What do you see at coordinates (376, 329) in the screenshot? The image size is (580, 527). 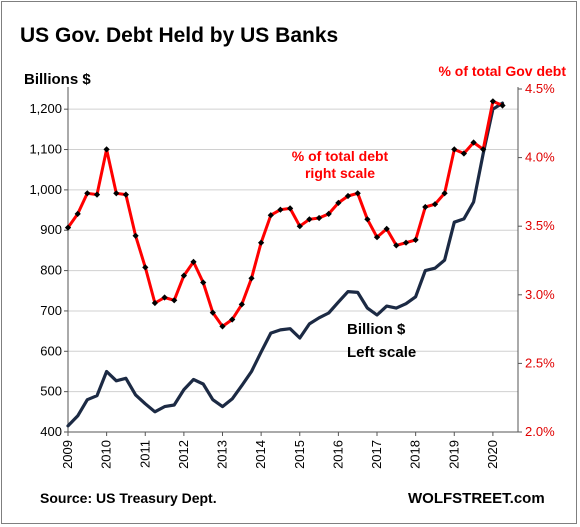 I see `billions-annotation-line1: Billion $` at bounding box center [376, 329].